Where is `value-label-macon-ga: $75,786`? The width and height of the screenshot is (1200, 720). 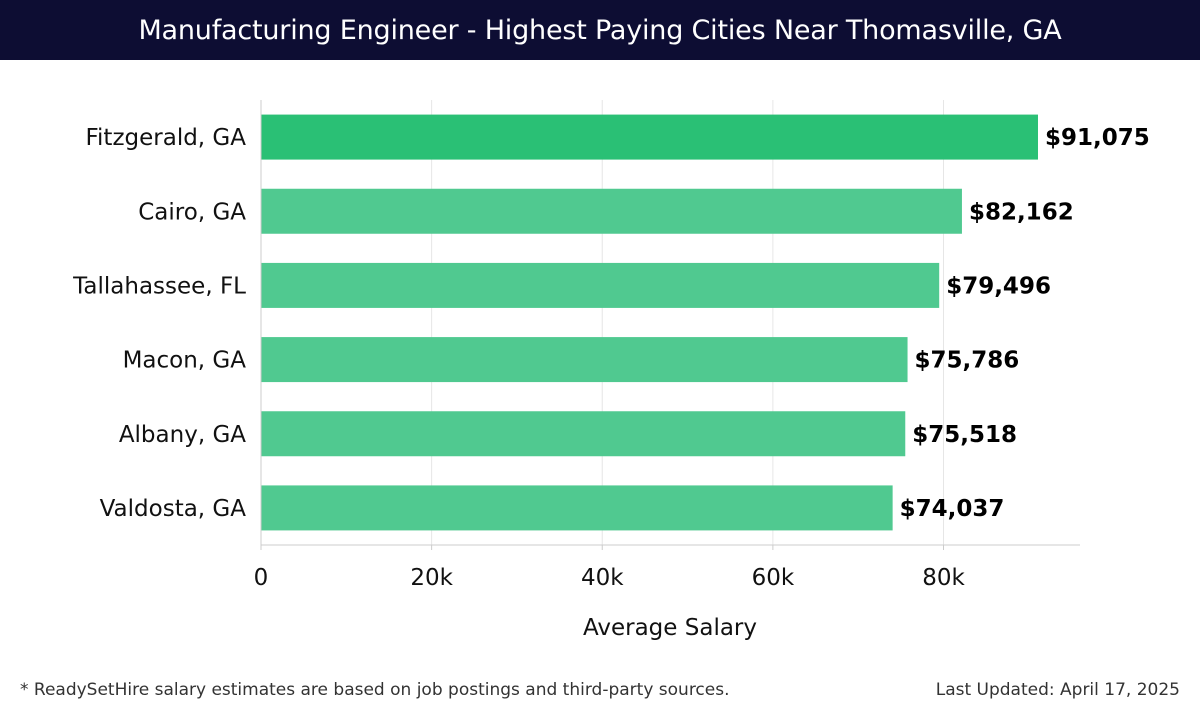
value-label-macon-ga: $75,786 is located at coordinates (967, 361).